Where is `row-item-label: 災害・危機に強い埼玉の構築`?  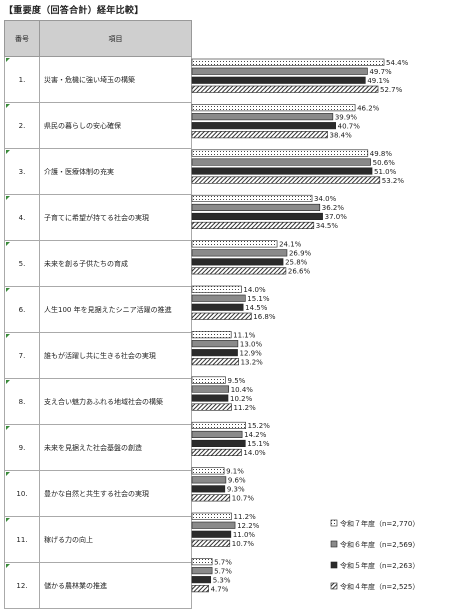
row-item-label: 災害・危機に強い埼玉の構築 is located at coordinates (115, 79).